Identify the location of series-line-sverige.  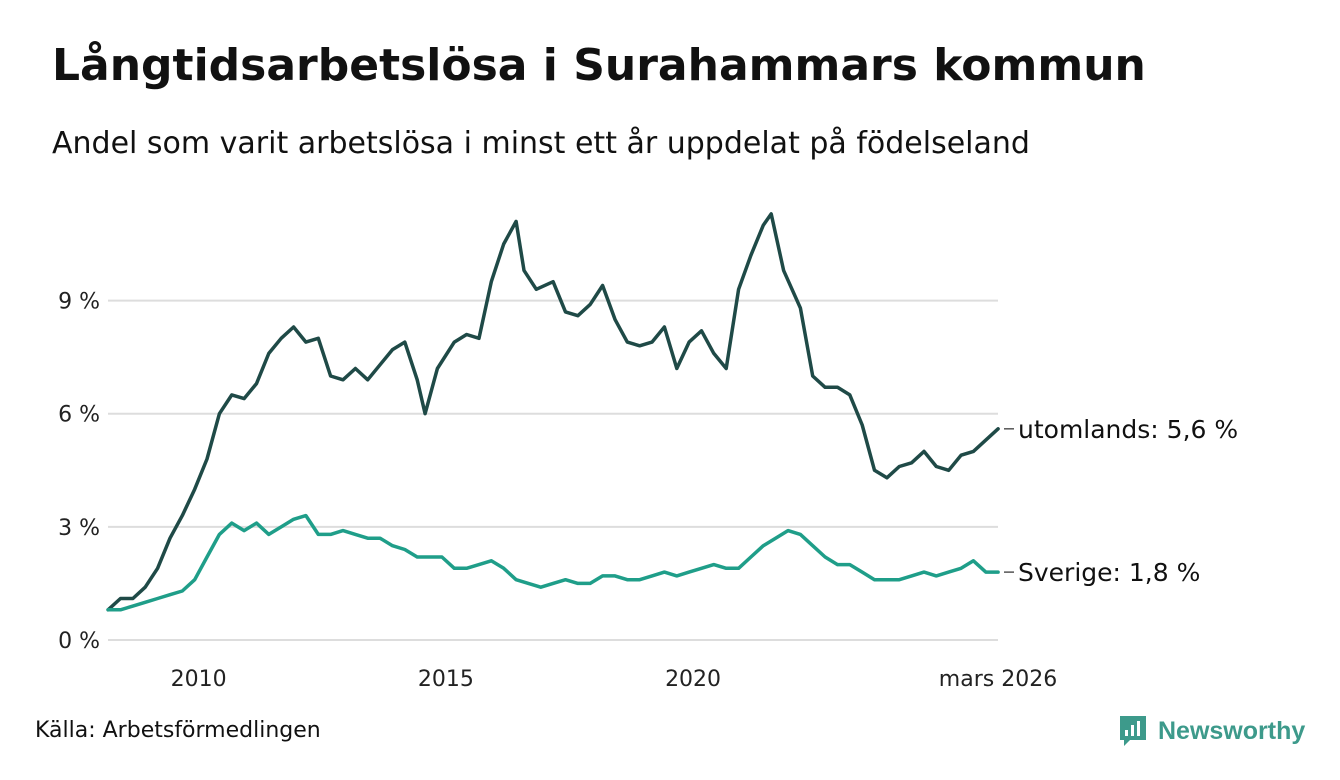
(553, 562).